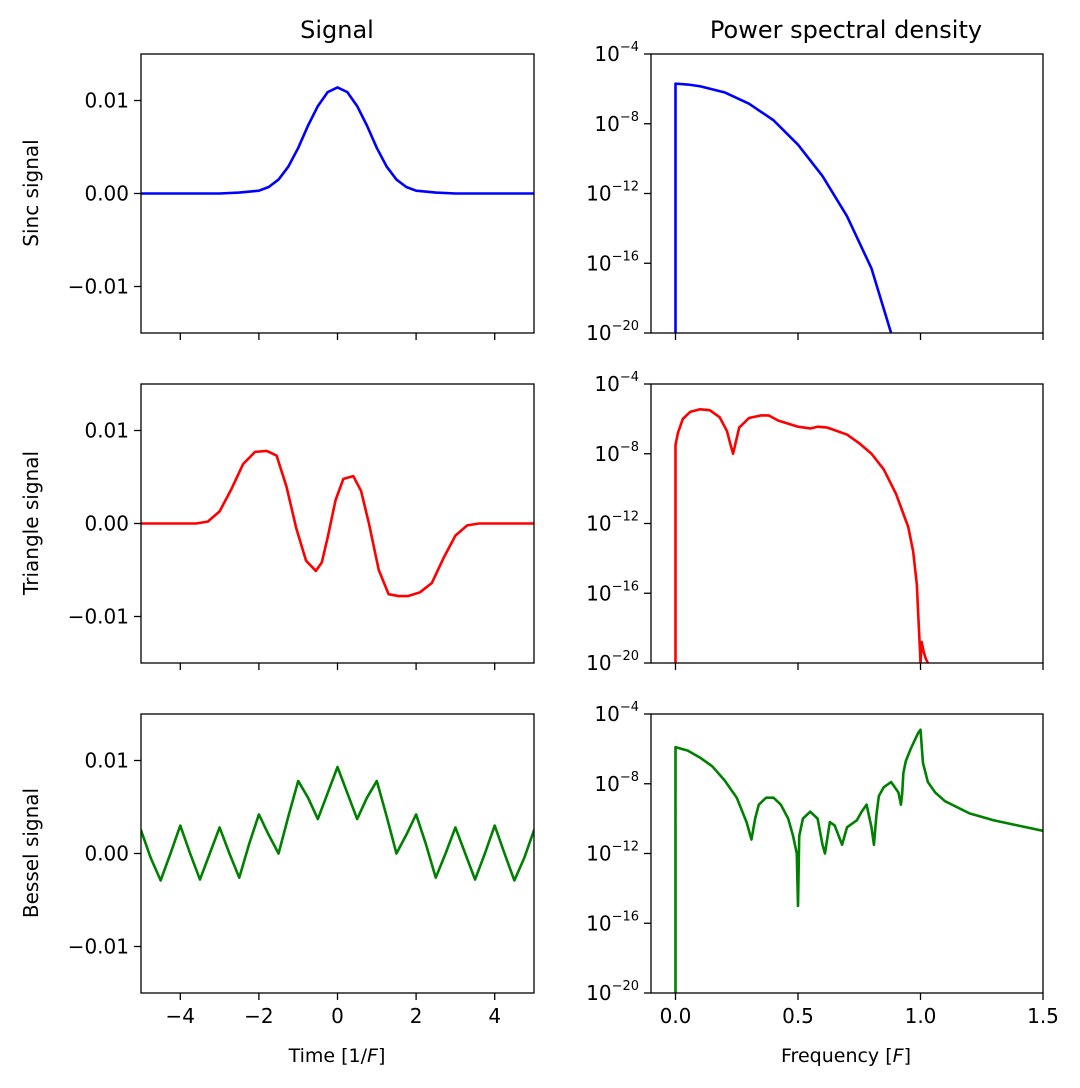 Image resolution: width=1080 pixels, height=1088 pixels. I want to click on psd-column-title: Power spectral density, so click(846, 30).